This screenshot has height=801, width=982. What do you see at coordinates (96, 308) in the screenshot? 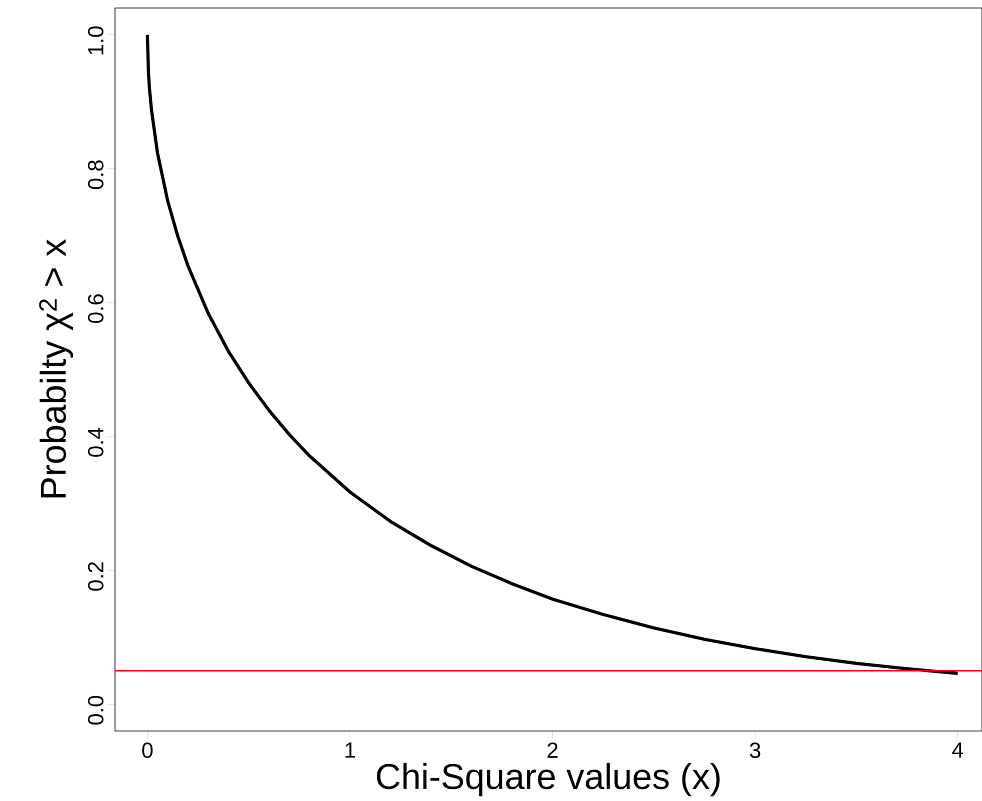
I see `y-tick-label: 0.6` at bounding box center [96, 308].